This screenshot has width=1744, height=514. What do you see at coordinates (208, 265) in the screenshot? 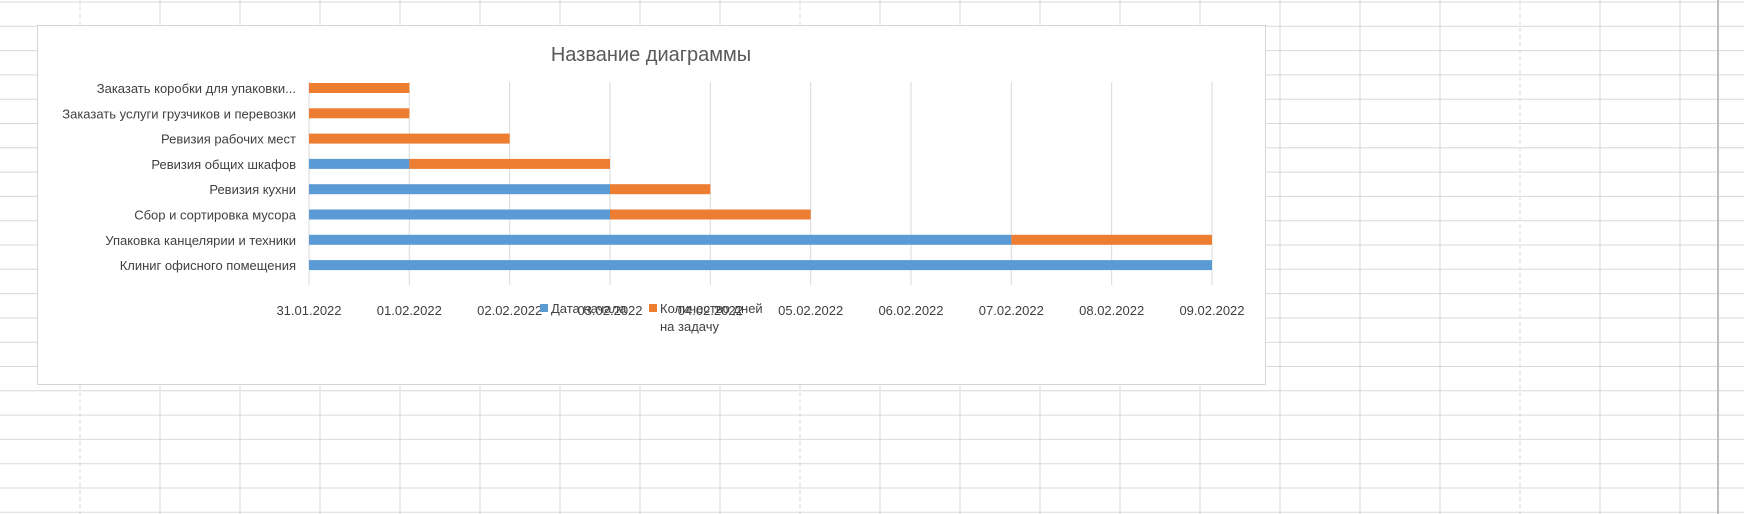
I see `category-label: Клиниг офисного помещения` at bounding box center [208, 265].